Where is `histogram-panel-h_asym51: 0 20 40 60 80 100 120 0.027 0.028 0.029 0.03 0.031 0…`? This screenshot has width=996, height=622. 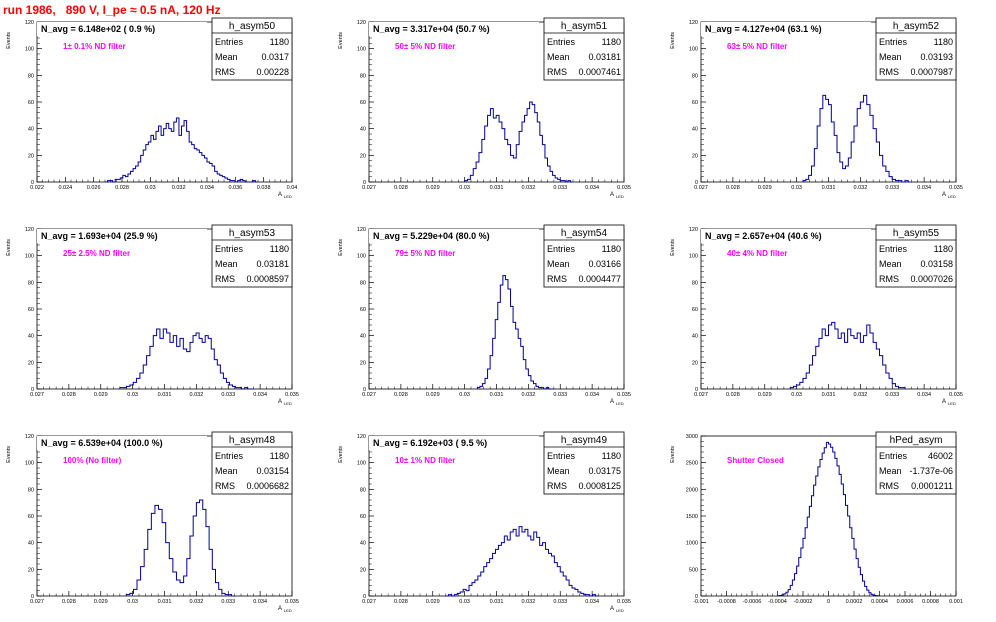 histogram-panel-h_asym51: 0 20 40 60 80 100 120 0.027 0.028 0.029 0.03 0.031 0… is located at coordinates (484, 108).